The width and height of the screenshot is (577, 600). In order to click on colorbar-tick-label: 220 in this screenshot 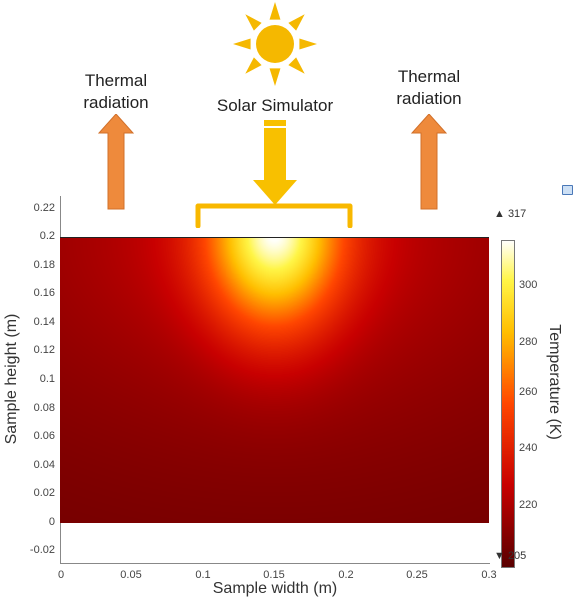, I will do `click(528, 505)`.